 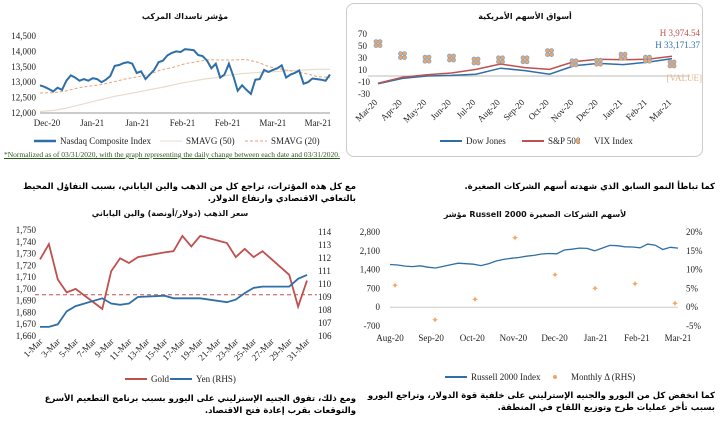 I want to click on y-tick-label: 1,660, so click(x=26, y=336).